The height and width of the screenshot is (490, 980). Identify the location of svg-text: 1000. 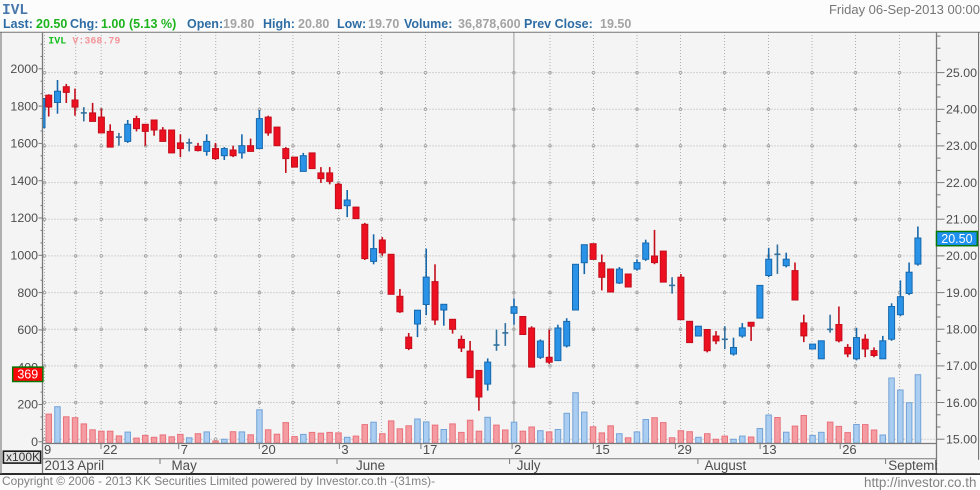
(24, 256).